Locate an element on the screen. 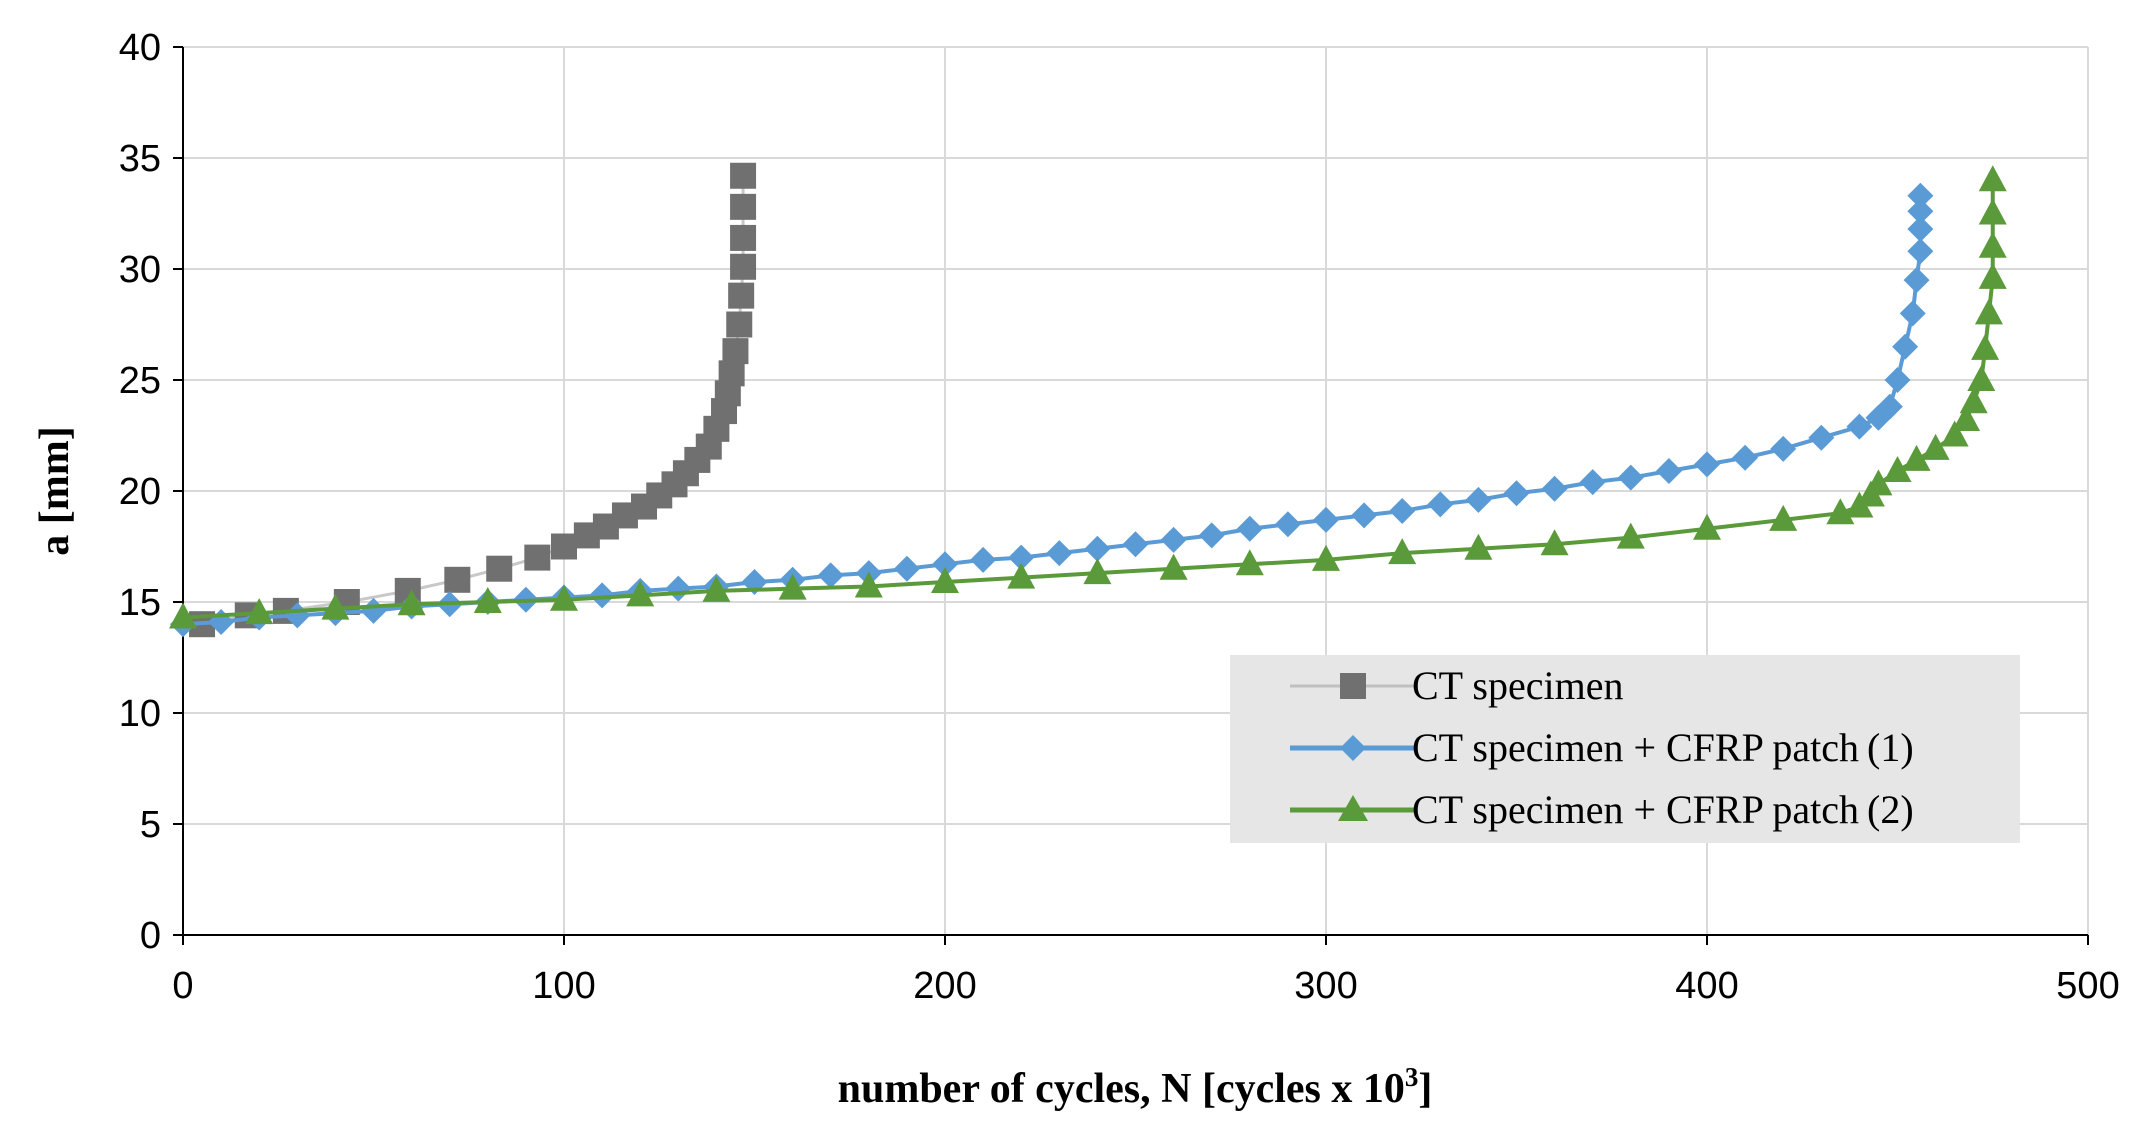 The image size is (2131, 1142). legend-label-cfrp-2-suffix: (2) is located at coordinates (1890, 809).